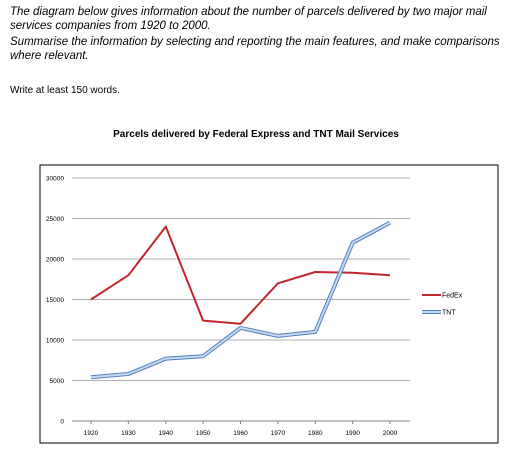 The height and width of the screenshot is (453, 512). What do you see at coordinates (315, 433) in the screenshot?
I see `x-tick-label: 1980` at bounding box center [315, 433].